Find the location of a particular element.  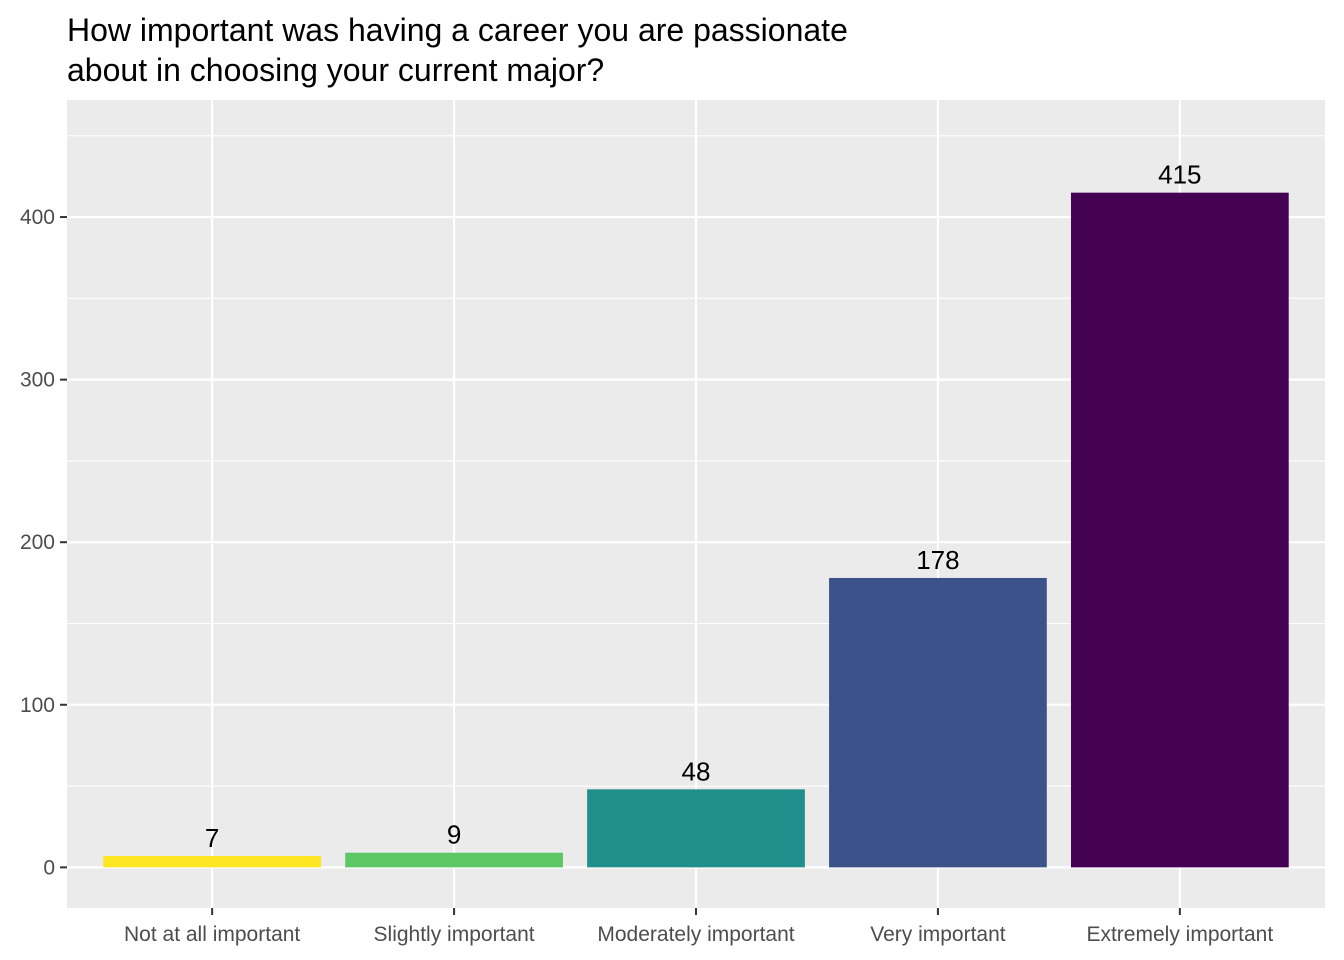

x-tick-label: Extremely important is located at coordinates (1179, 934).